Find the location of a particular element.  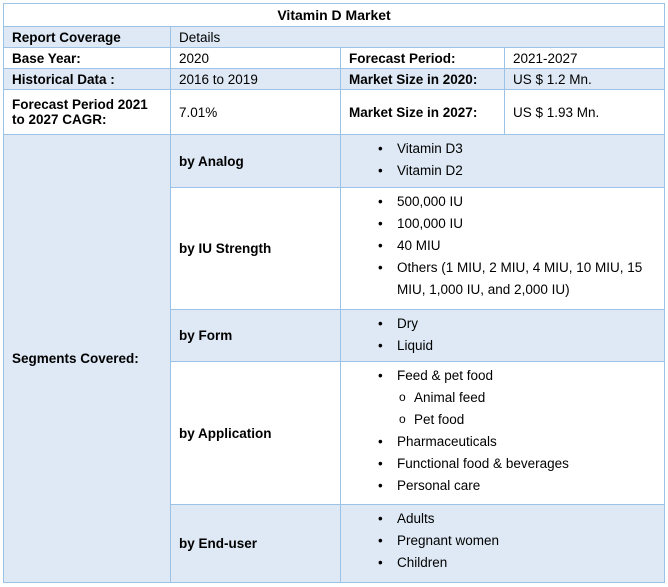

segment-group-end-user-label: by End-user is located at coordinates (255, 543).